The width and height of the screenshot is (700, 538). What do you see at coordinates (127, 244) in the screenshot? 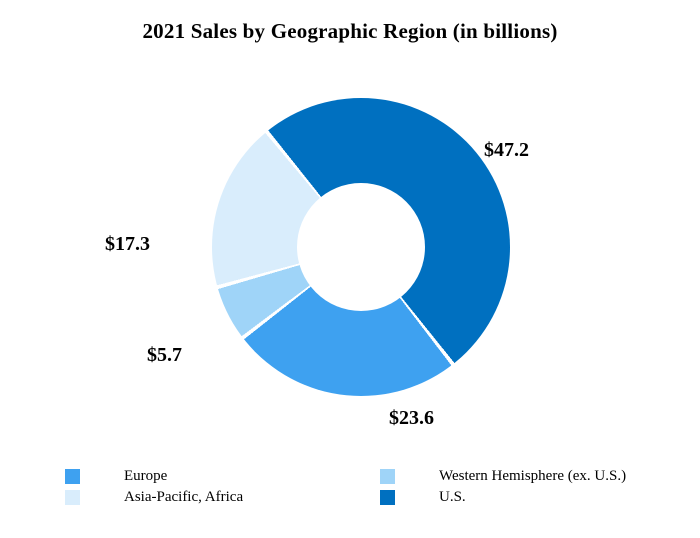
I see `slice-label-asia-pacific-africa: $17.3` at bounding box center [127, 244].